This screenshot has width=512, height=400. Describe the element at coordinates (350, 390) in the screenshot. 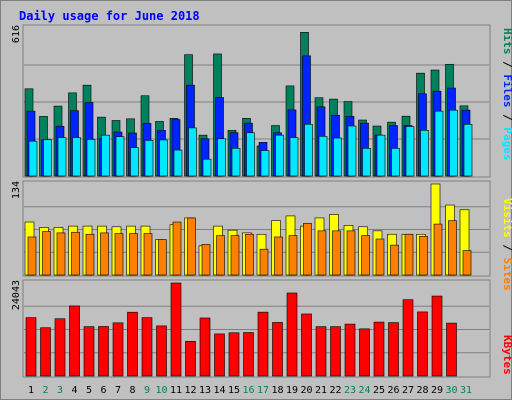

I see `day-label: 23` at that location.